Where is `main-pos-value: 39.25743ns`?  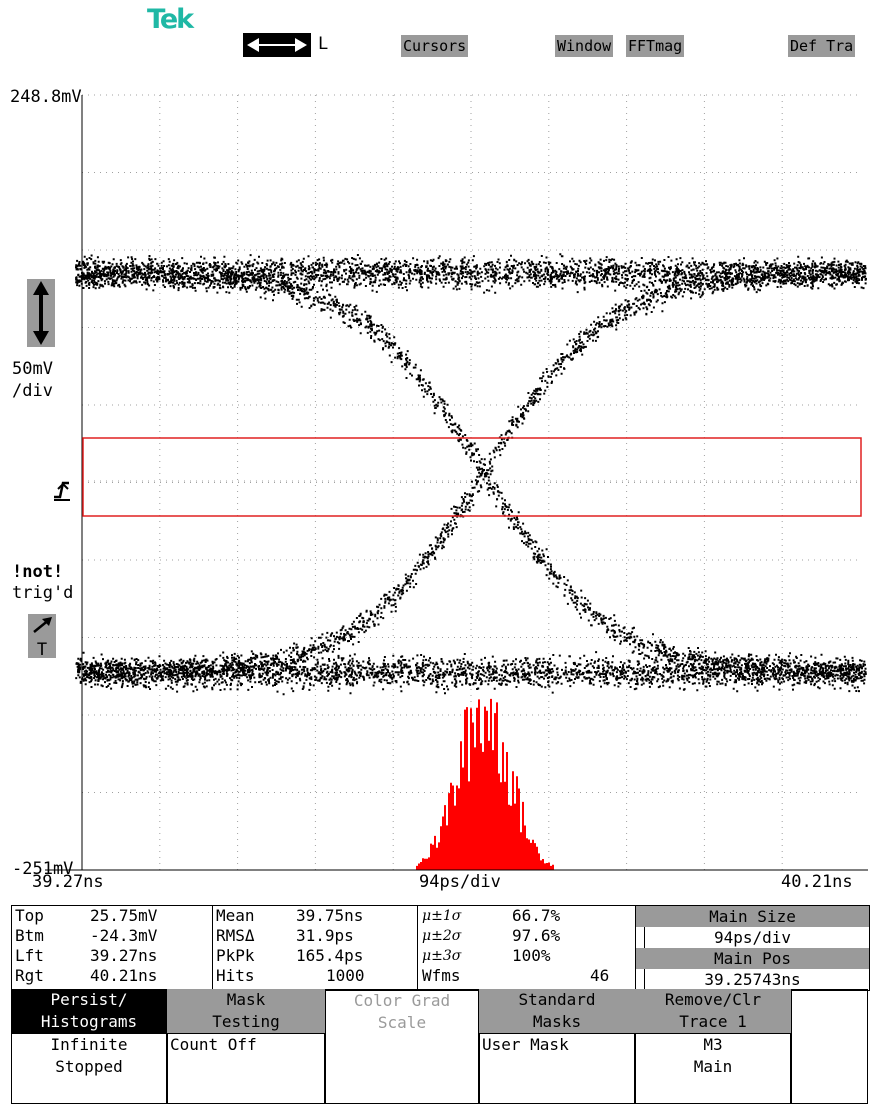
main-pos-value: 39.25743ns is located at coordinates (752, 979).